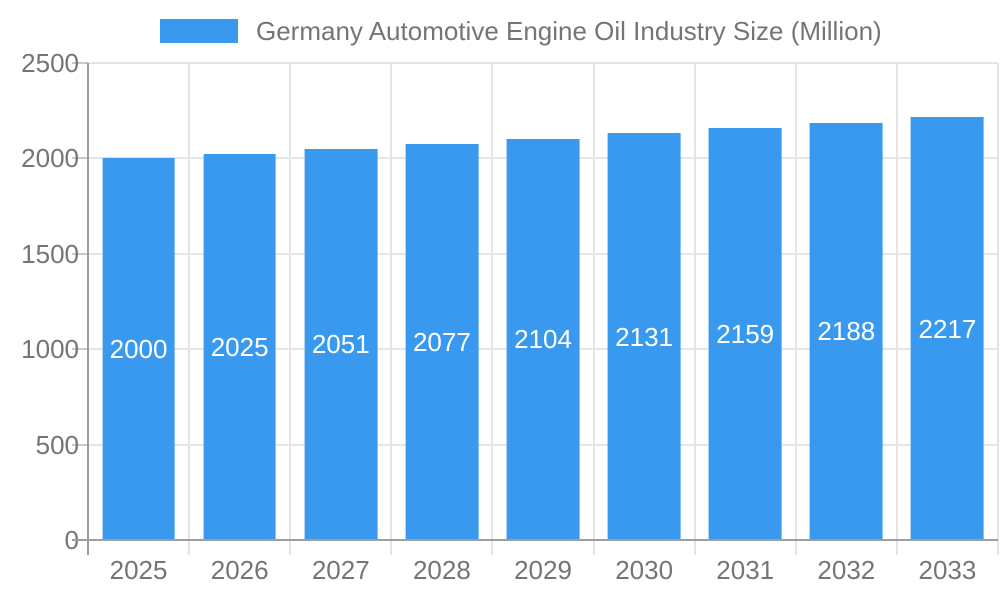 This screenshot has height=600, width=1000. What do you see at coordinates (50, 63) in the screenshot?
I see `y-axis-label: 2500` at bounding box center [50, 63].